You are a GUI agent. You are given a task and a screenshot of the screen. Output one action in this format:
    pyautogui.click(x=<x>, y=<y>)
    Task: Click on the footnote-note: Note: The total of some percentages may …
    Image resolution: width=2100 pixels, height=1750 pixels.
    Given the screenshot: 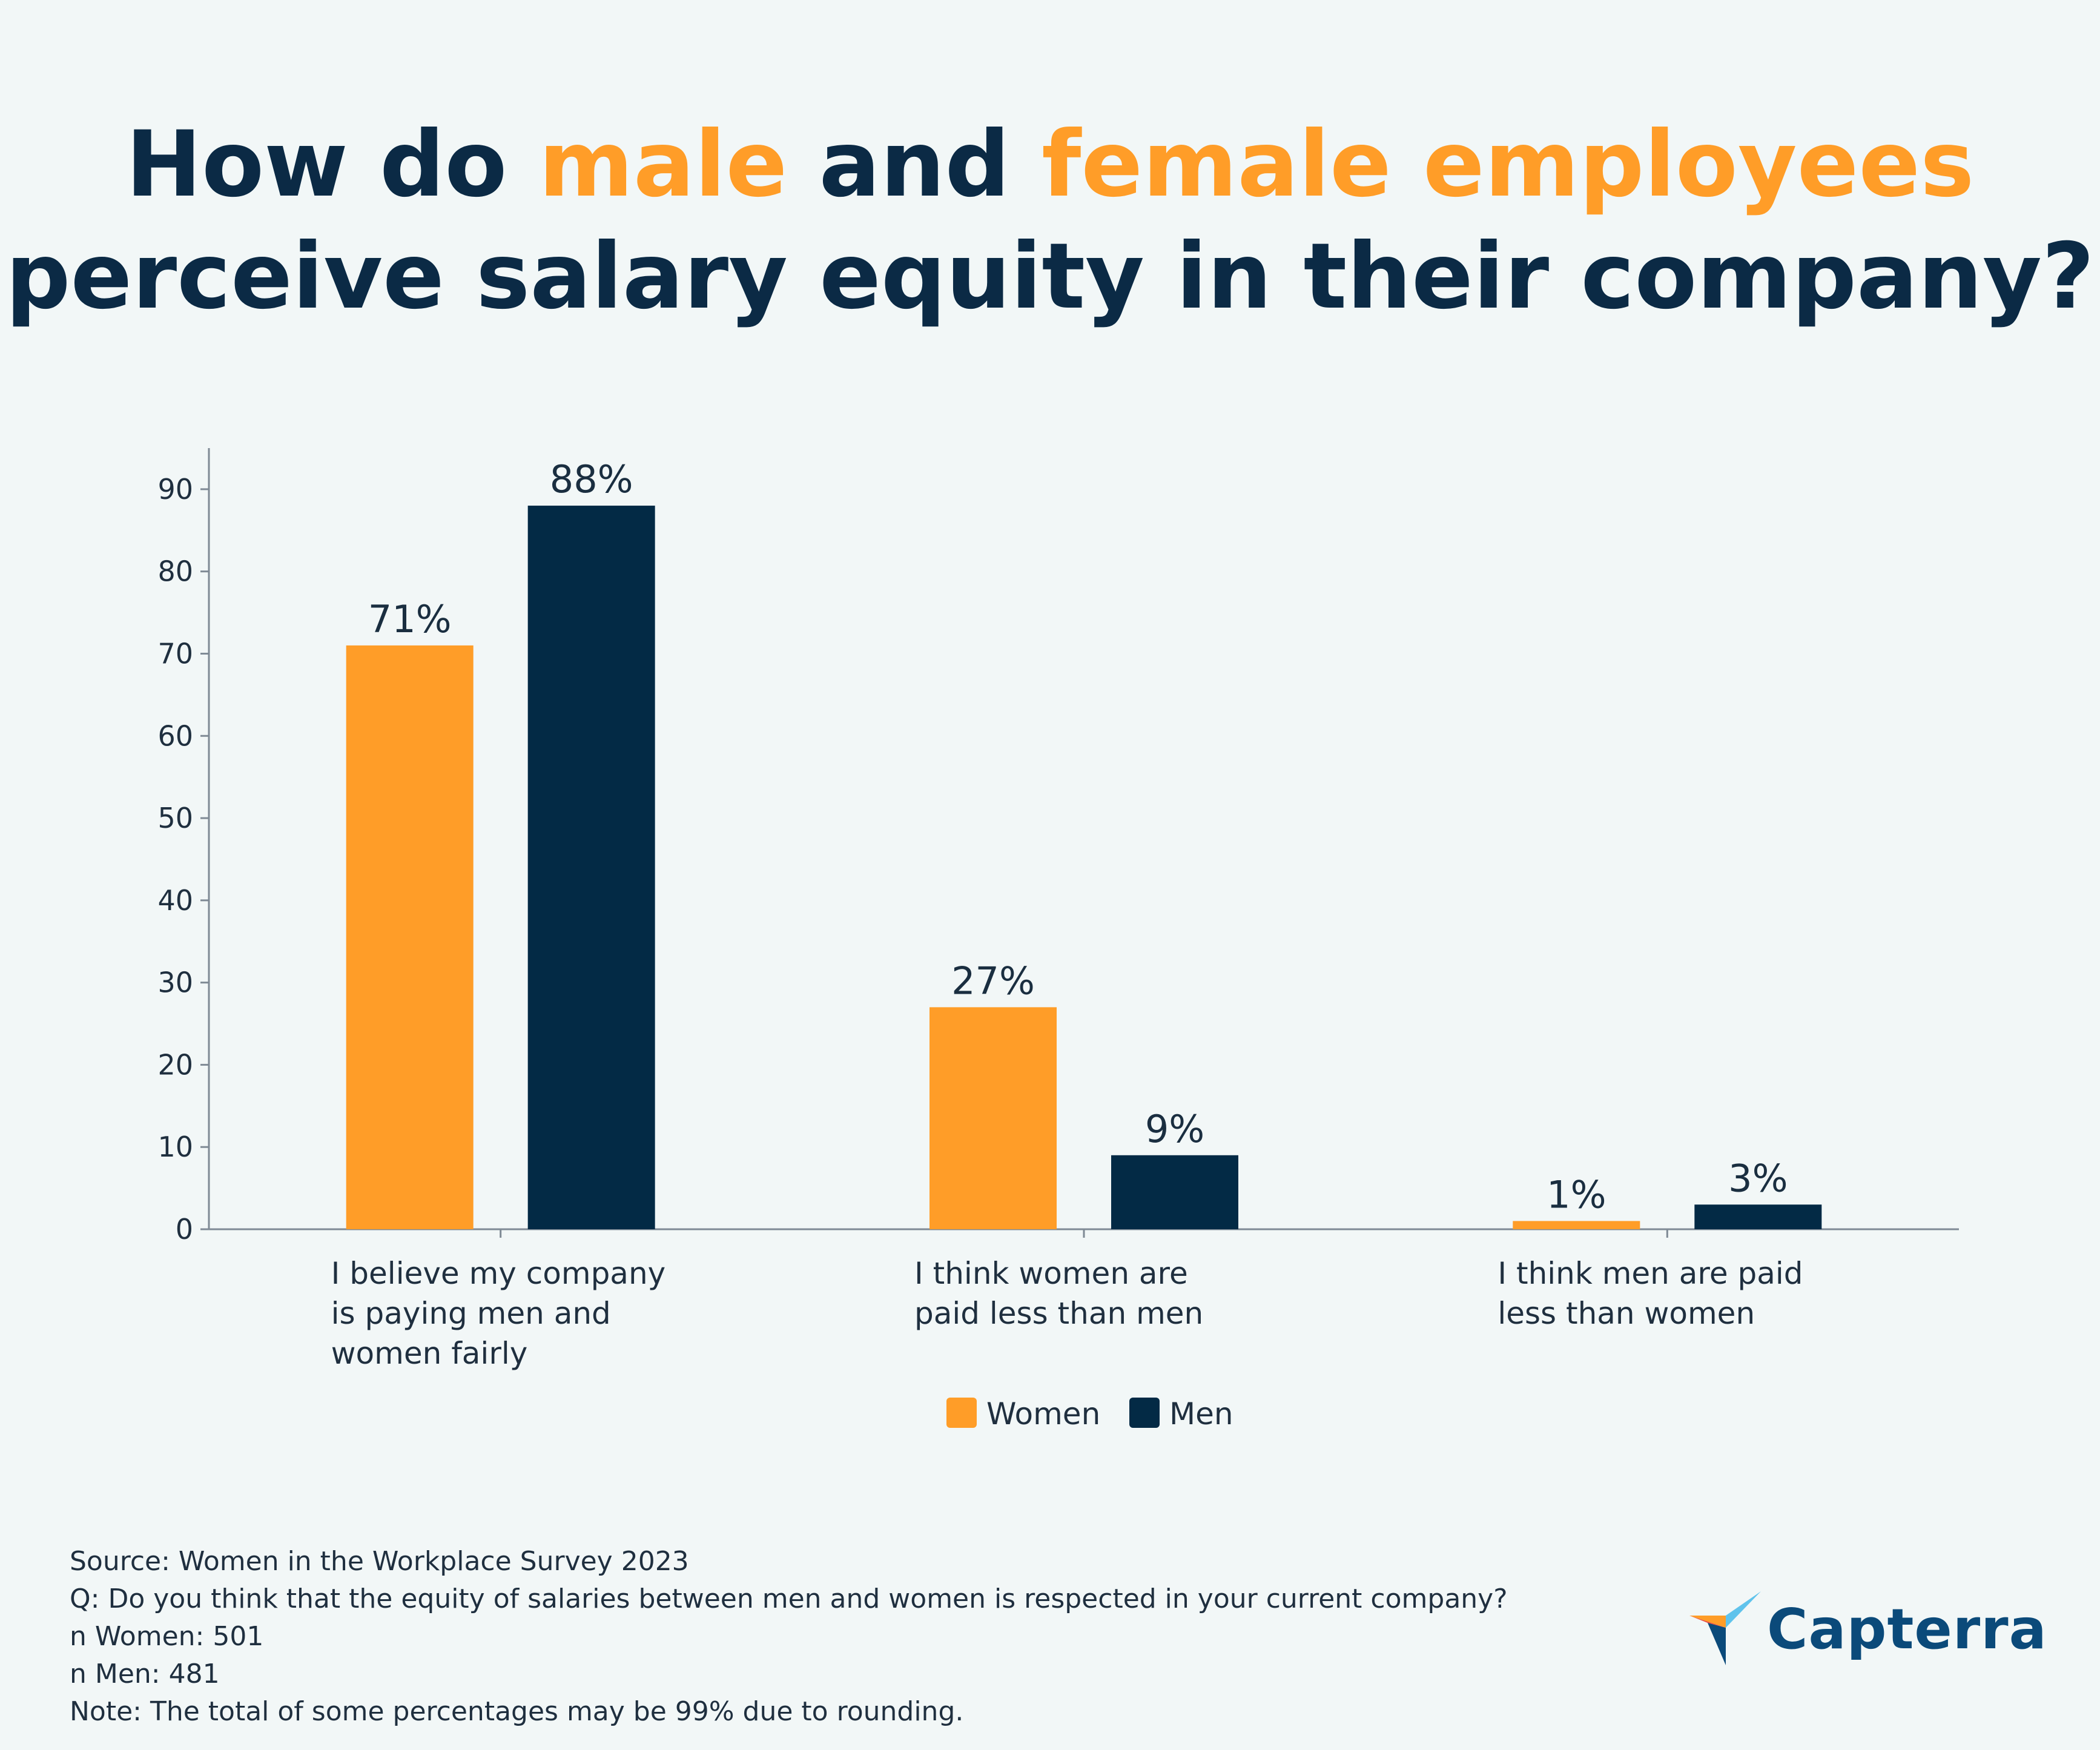 What is the action you would take?
    pyautogui.click(x=517, y=1711)
    